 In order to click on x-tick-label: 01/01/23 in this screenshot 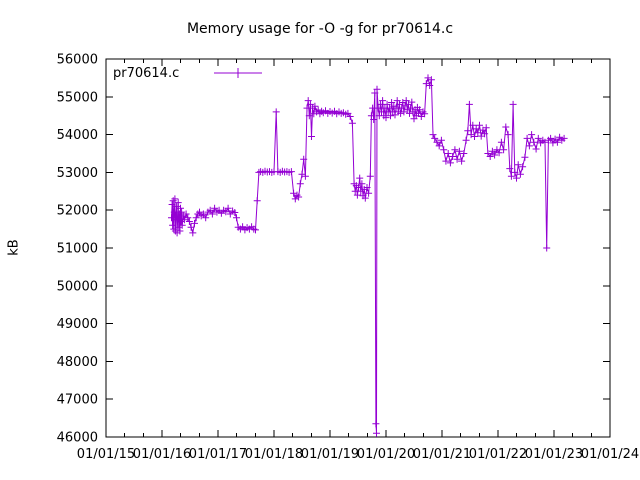, I will do `click(554, 454)`.